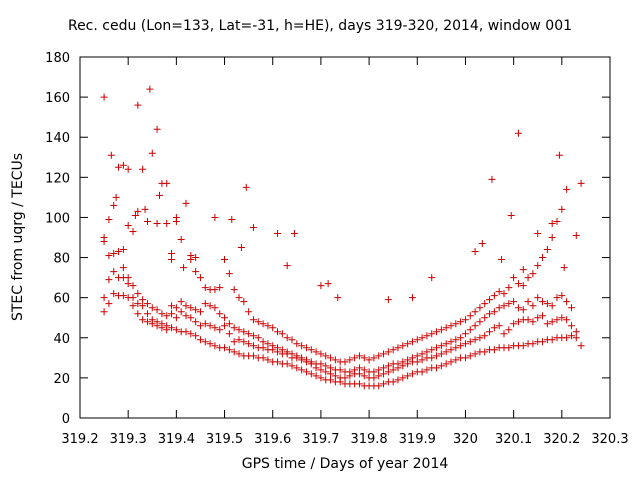  Describe the element at coordinates (465, 439) in the screenshot. I see `x-tick-label: 320` at that location.